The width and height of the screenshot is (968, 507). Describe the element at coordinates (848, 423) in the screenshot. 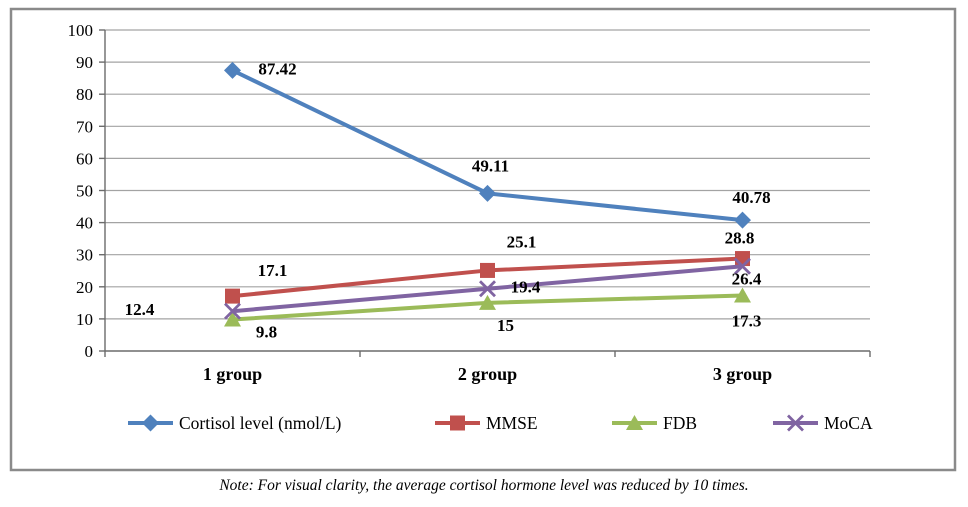

I see `legend-label: MoCA` at that location.